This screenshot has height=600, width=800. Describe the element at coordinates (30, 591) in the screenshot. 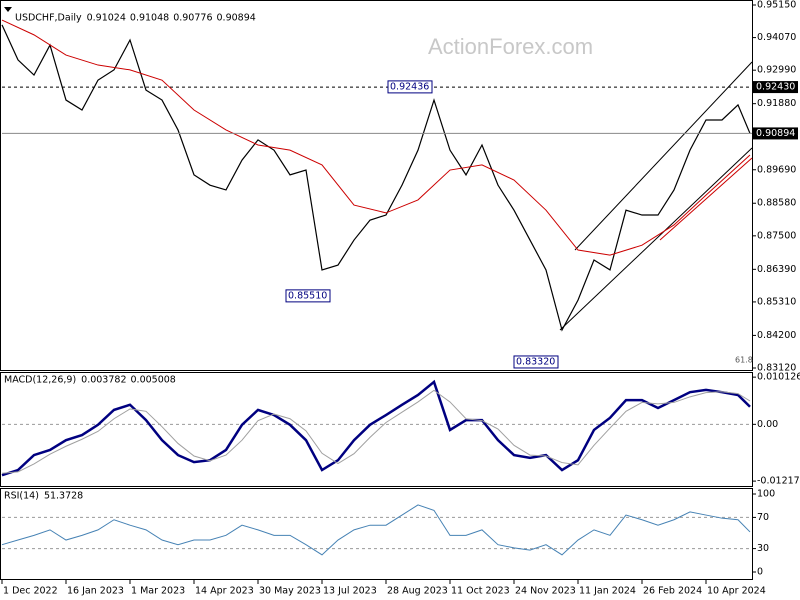

I see `x-tick-label: 1 Dec 2022` at that location.